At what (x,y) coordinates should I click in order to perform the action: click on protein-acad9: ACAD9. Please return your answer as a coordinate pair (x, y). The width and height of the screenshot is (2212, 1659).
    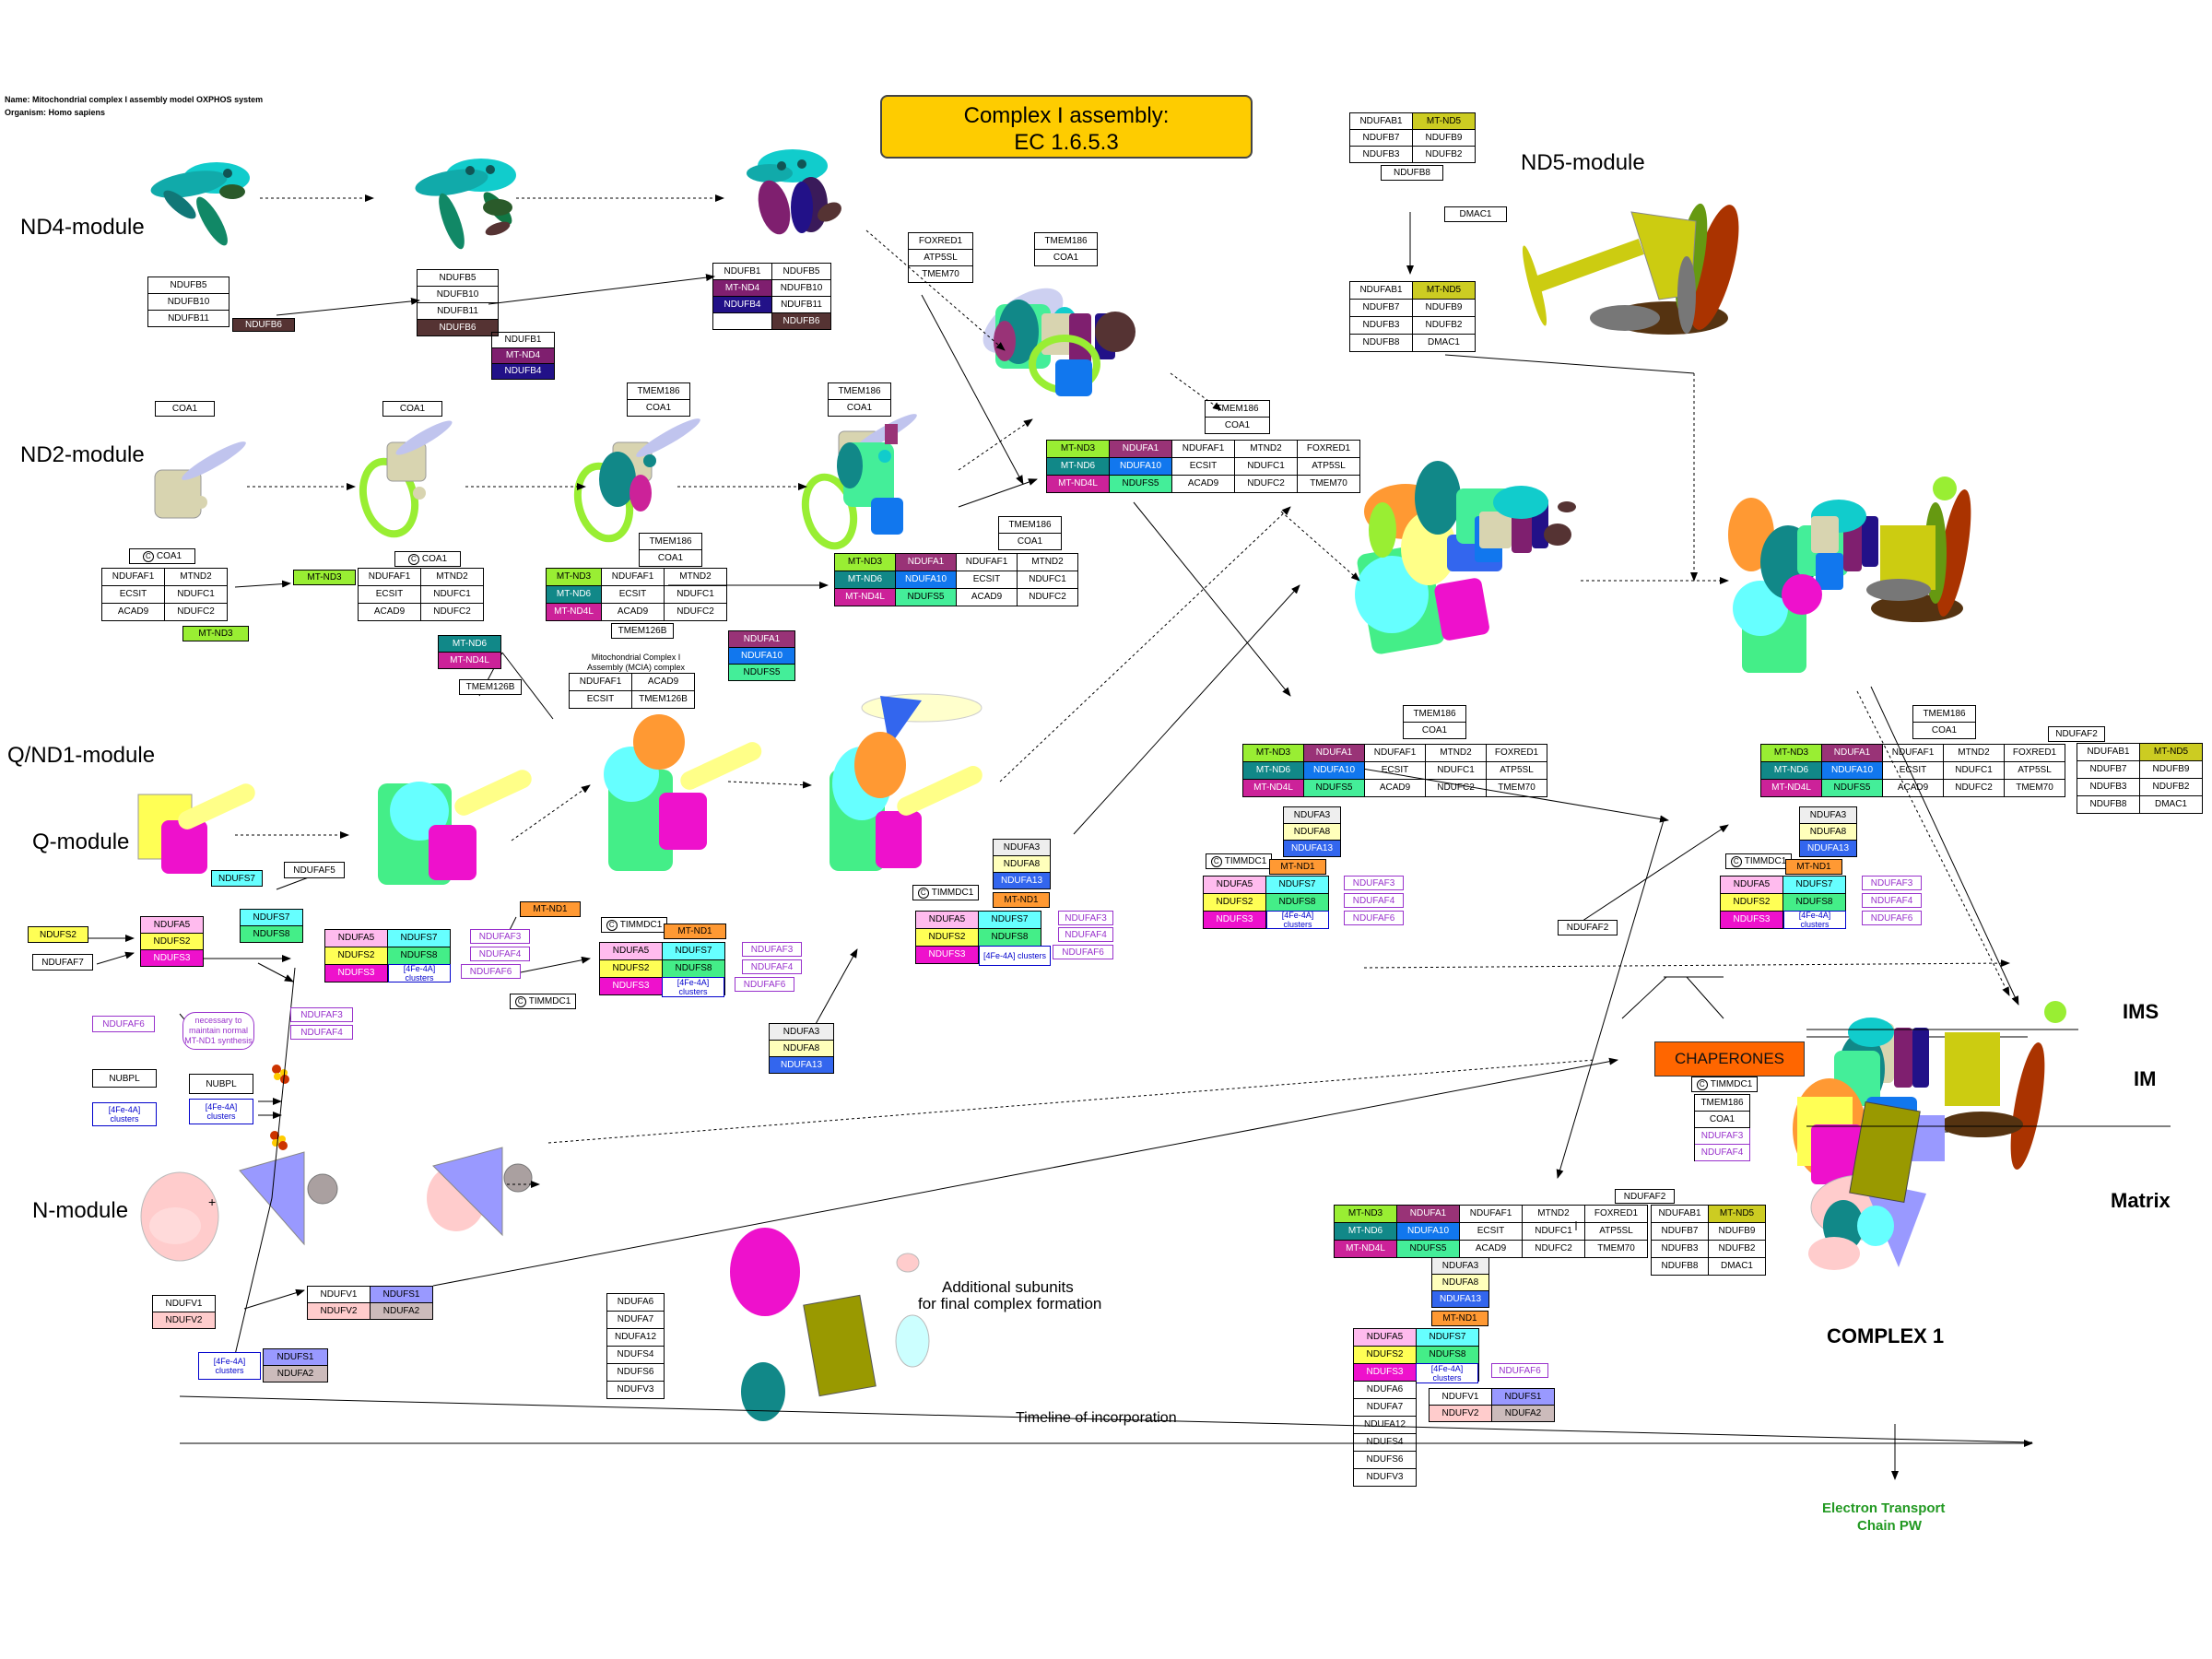
    Looking at the image, I should click on (1491, 1249).